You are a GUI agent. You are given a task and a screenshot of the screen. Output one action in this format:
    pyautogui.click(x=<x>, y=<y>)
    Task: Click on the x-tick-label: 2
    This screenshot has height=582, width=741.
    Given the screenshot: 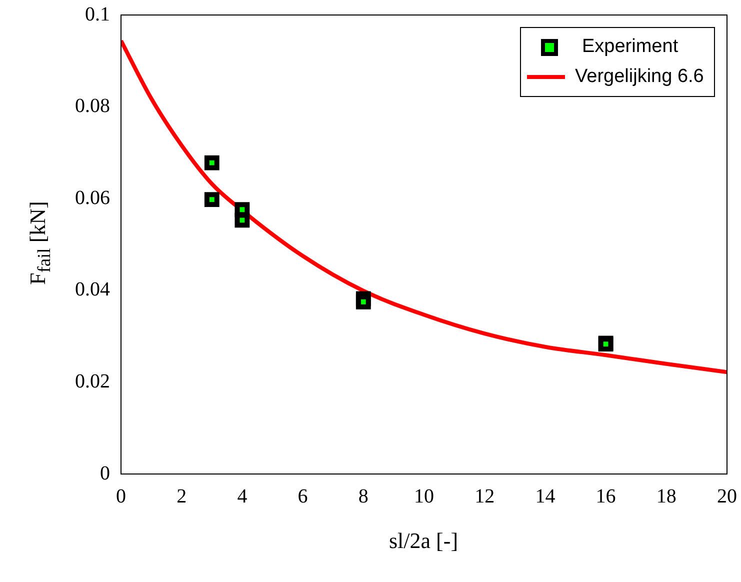 What is the action you would take?
    pyautogui.click(x=181, y=496)
    